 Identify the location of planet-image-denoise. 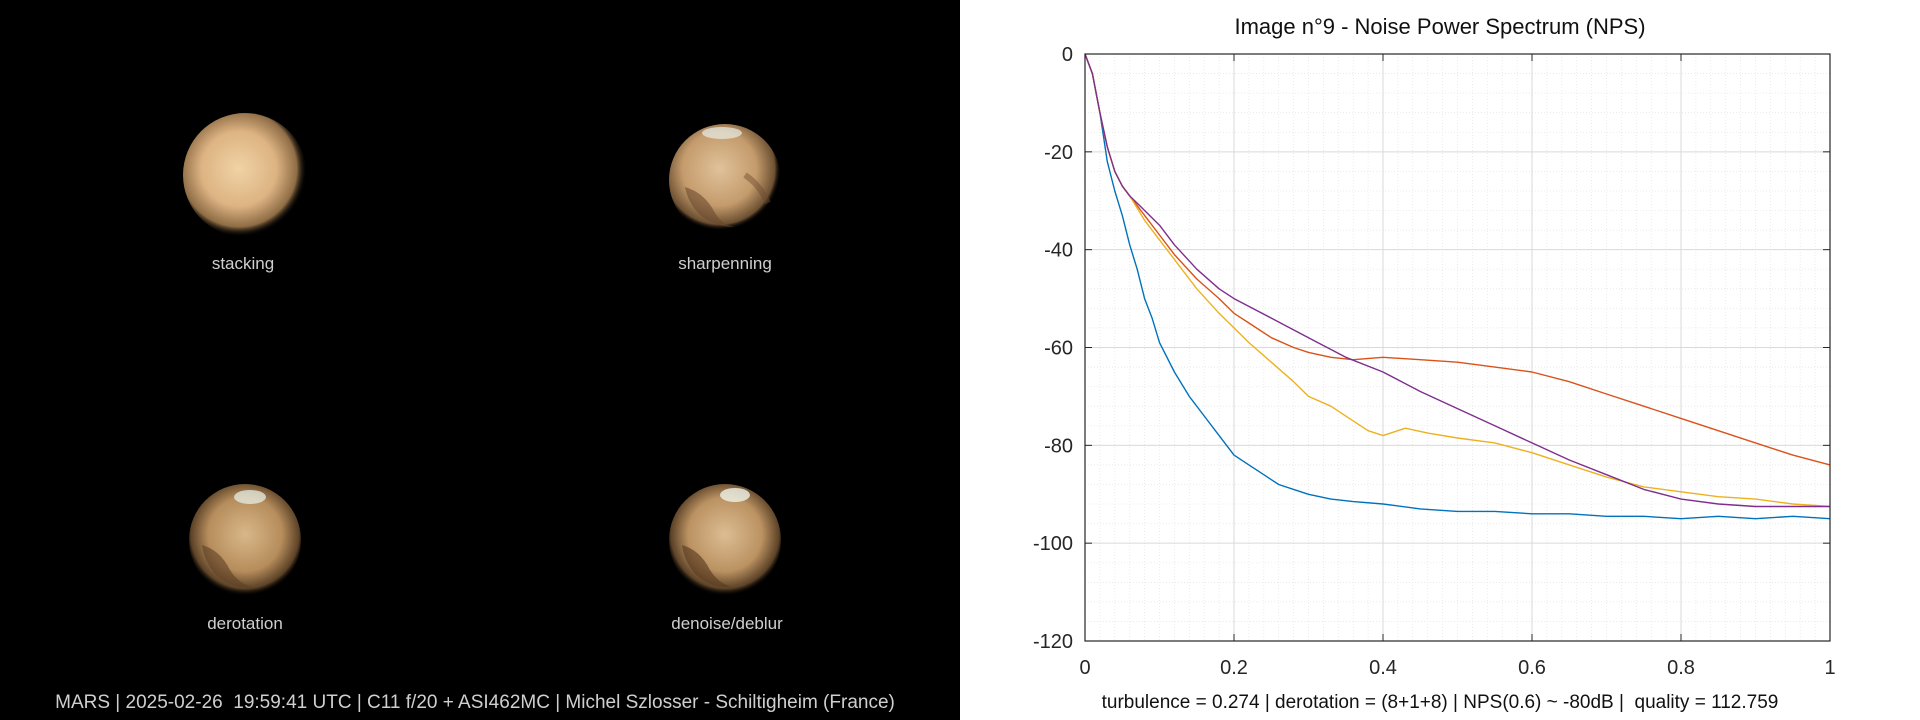
(725, 542).